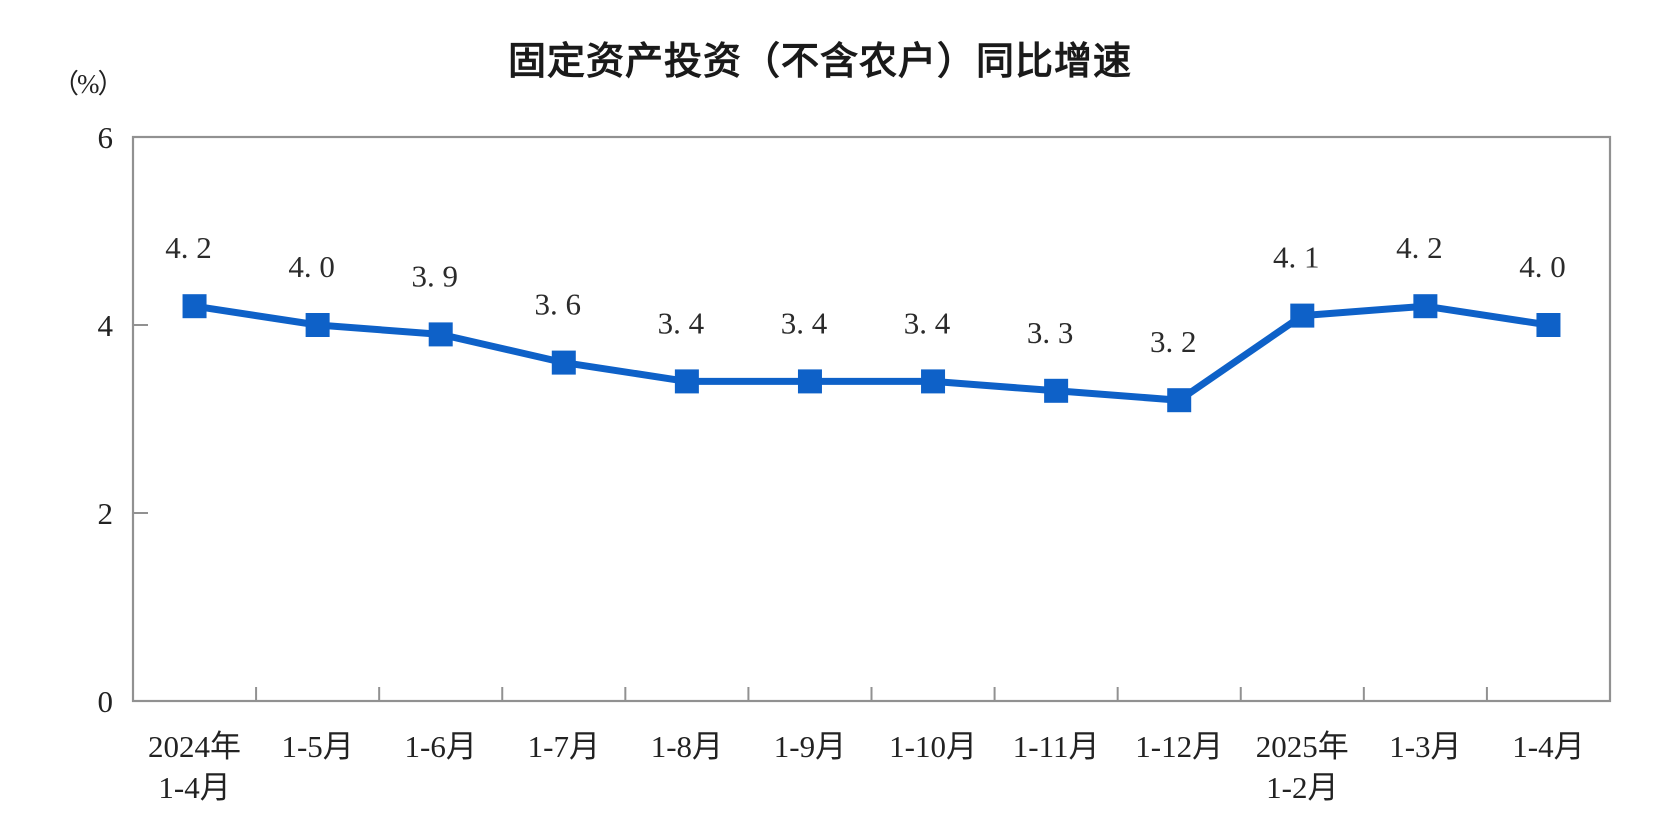  I want to click on x-tick-label: 1-6月, so click(441, 746).